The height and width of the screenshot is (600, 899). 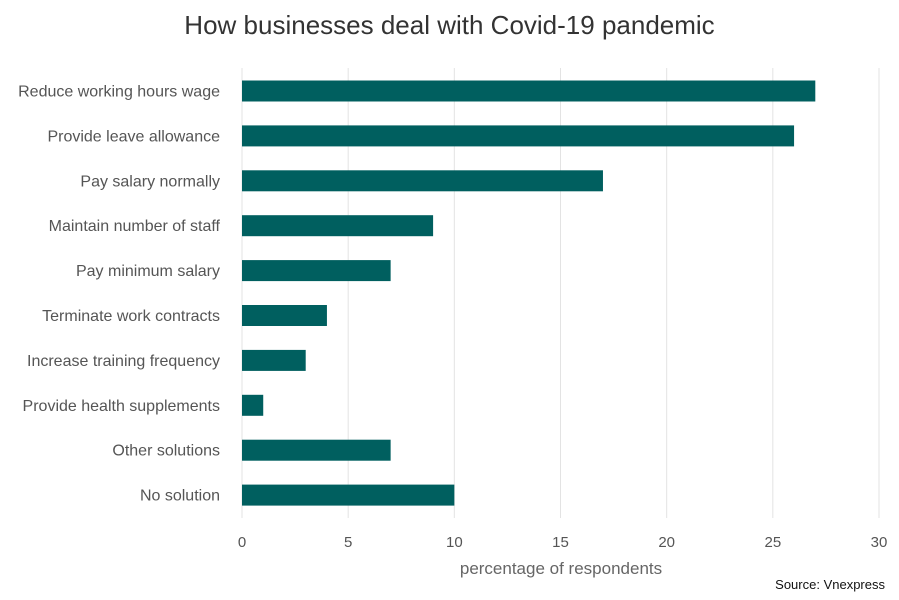 I want to click on x-tick-labels: 0 5 10 15 20 25 30, so click(x=563, y=542).